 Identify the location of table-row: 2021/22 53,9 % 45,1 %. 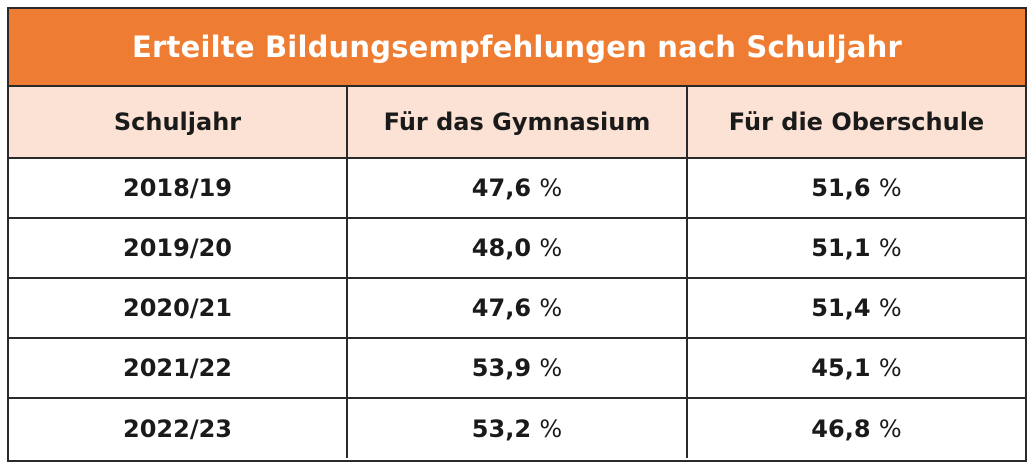
(517, 367).